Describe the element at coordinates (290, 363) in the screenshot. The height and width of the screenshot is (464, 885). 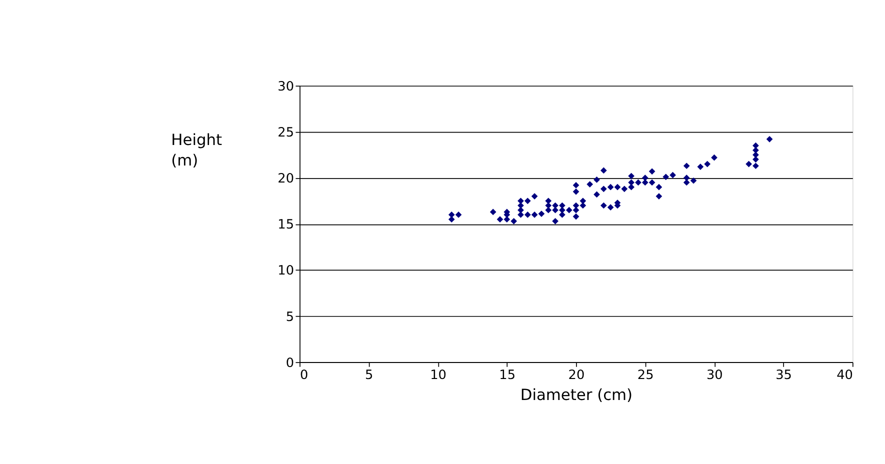
I see `y-tick-label: 0` at that location.